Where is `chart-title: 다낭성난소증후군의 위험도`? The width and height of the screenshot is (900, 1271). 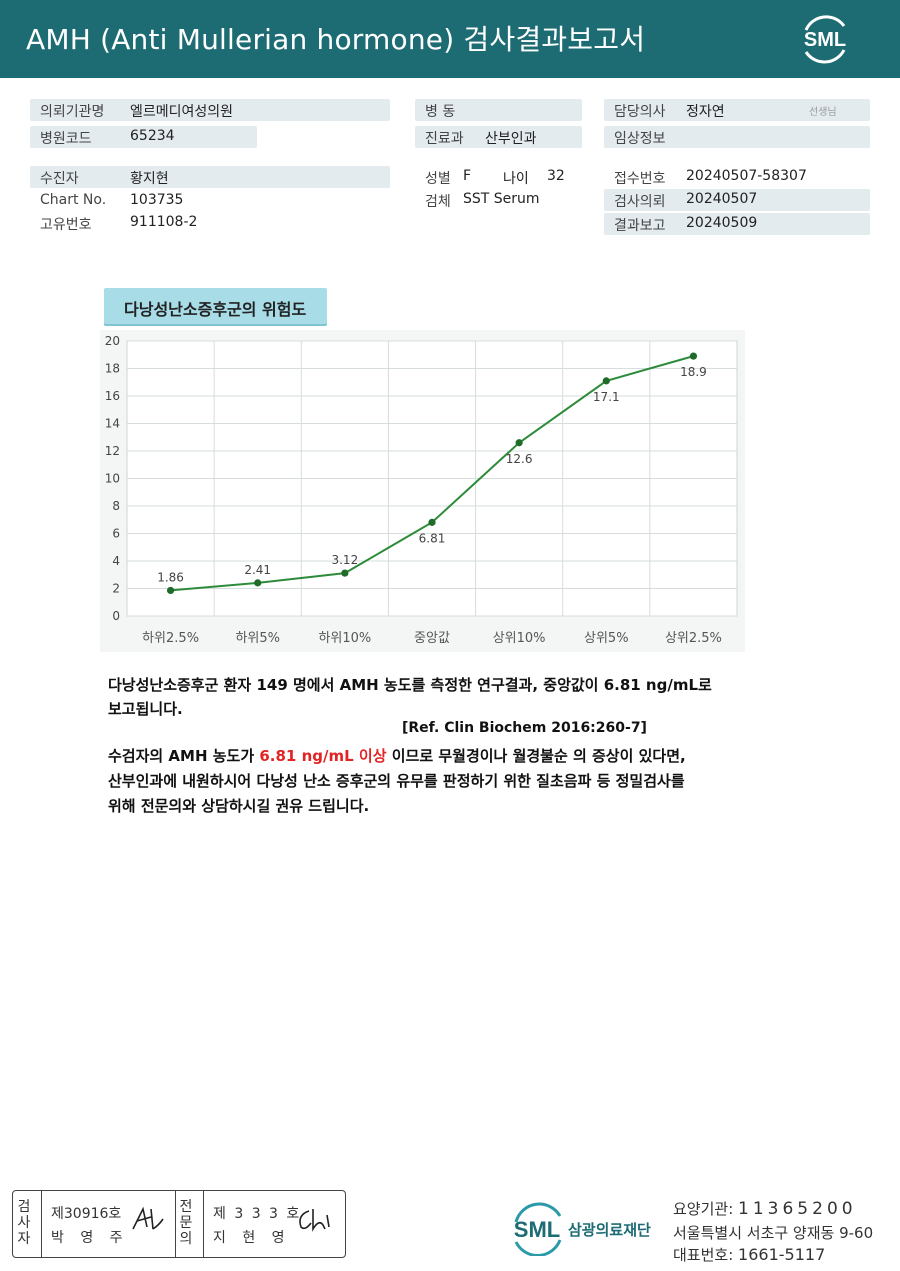
chart-title: 다낭성난소증후군의 위험도 is located at coordinates (215, 309).